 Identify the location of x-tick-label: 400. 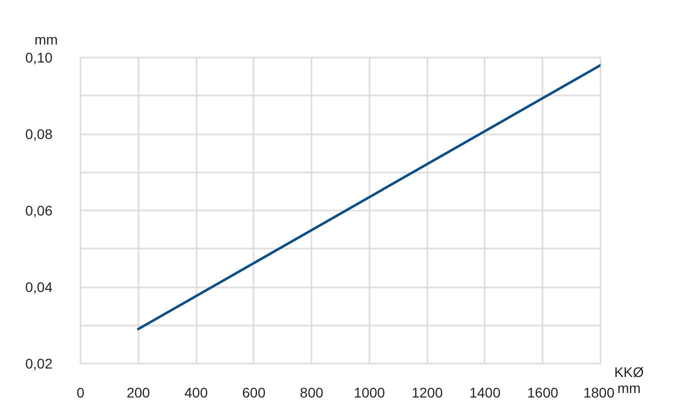
(196, 392).